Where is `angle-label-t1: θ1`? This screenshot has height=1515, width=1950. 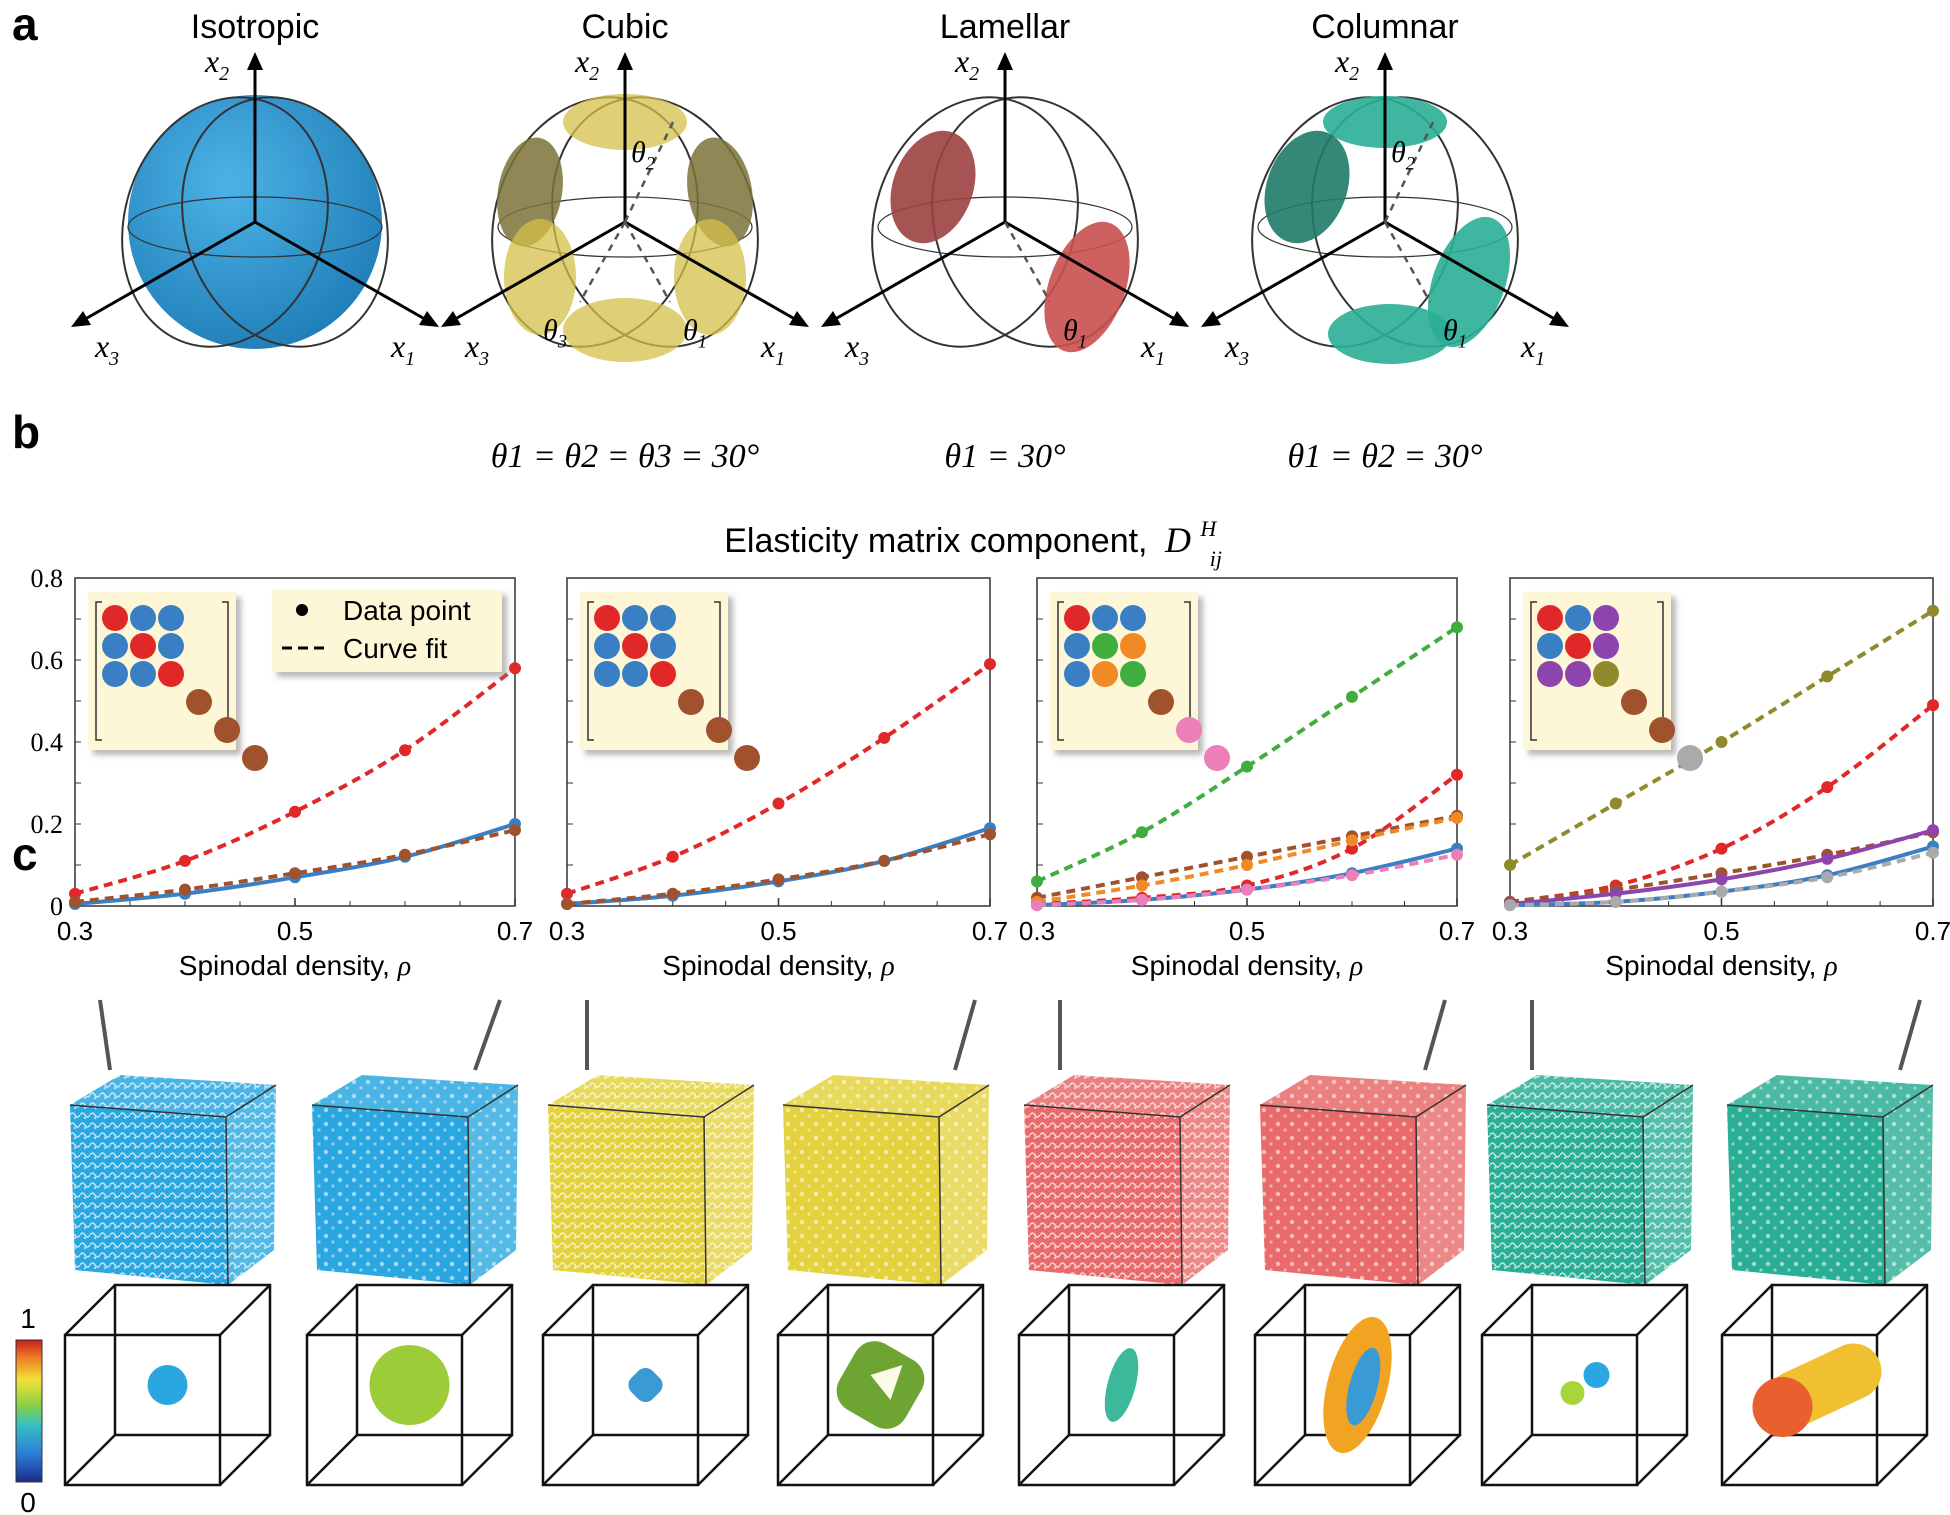 angle-label-t1: θ1 is located at coordinates (1455, 333).